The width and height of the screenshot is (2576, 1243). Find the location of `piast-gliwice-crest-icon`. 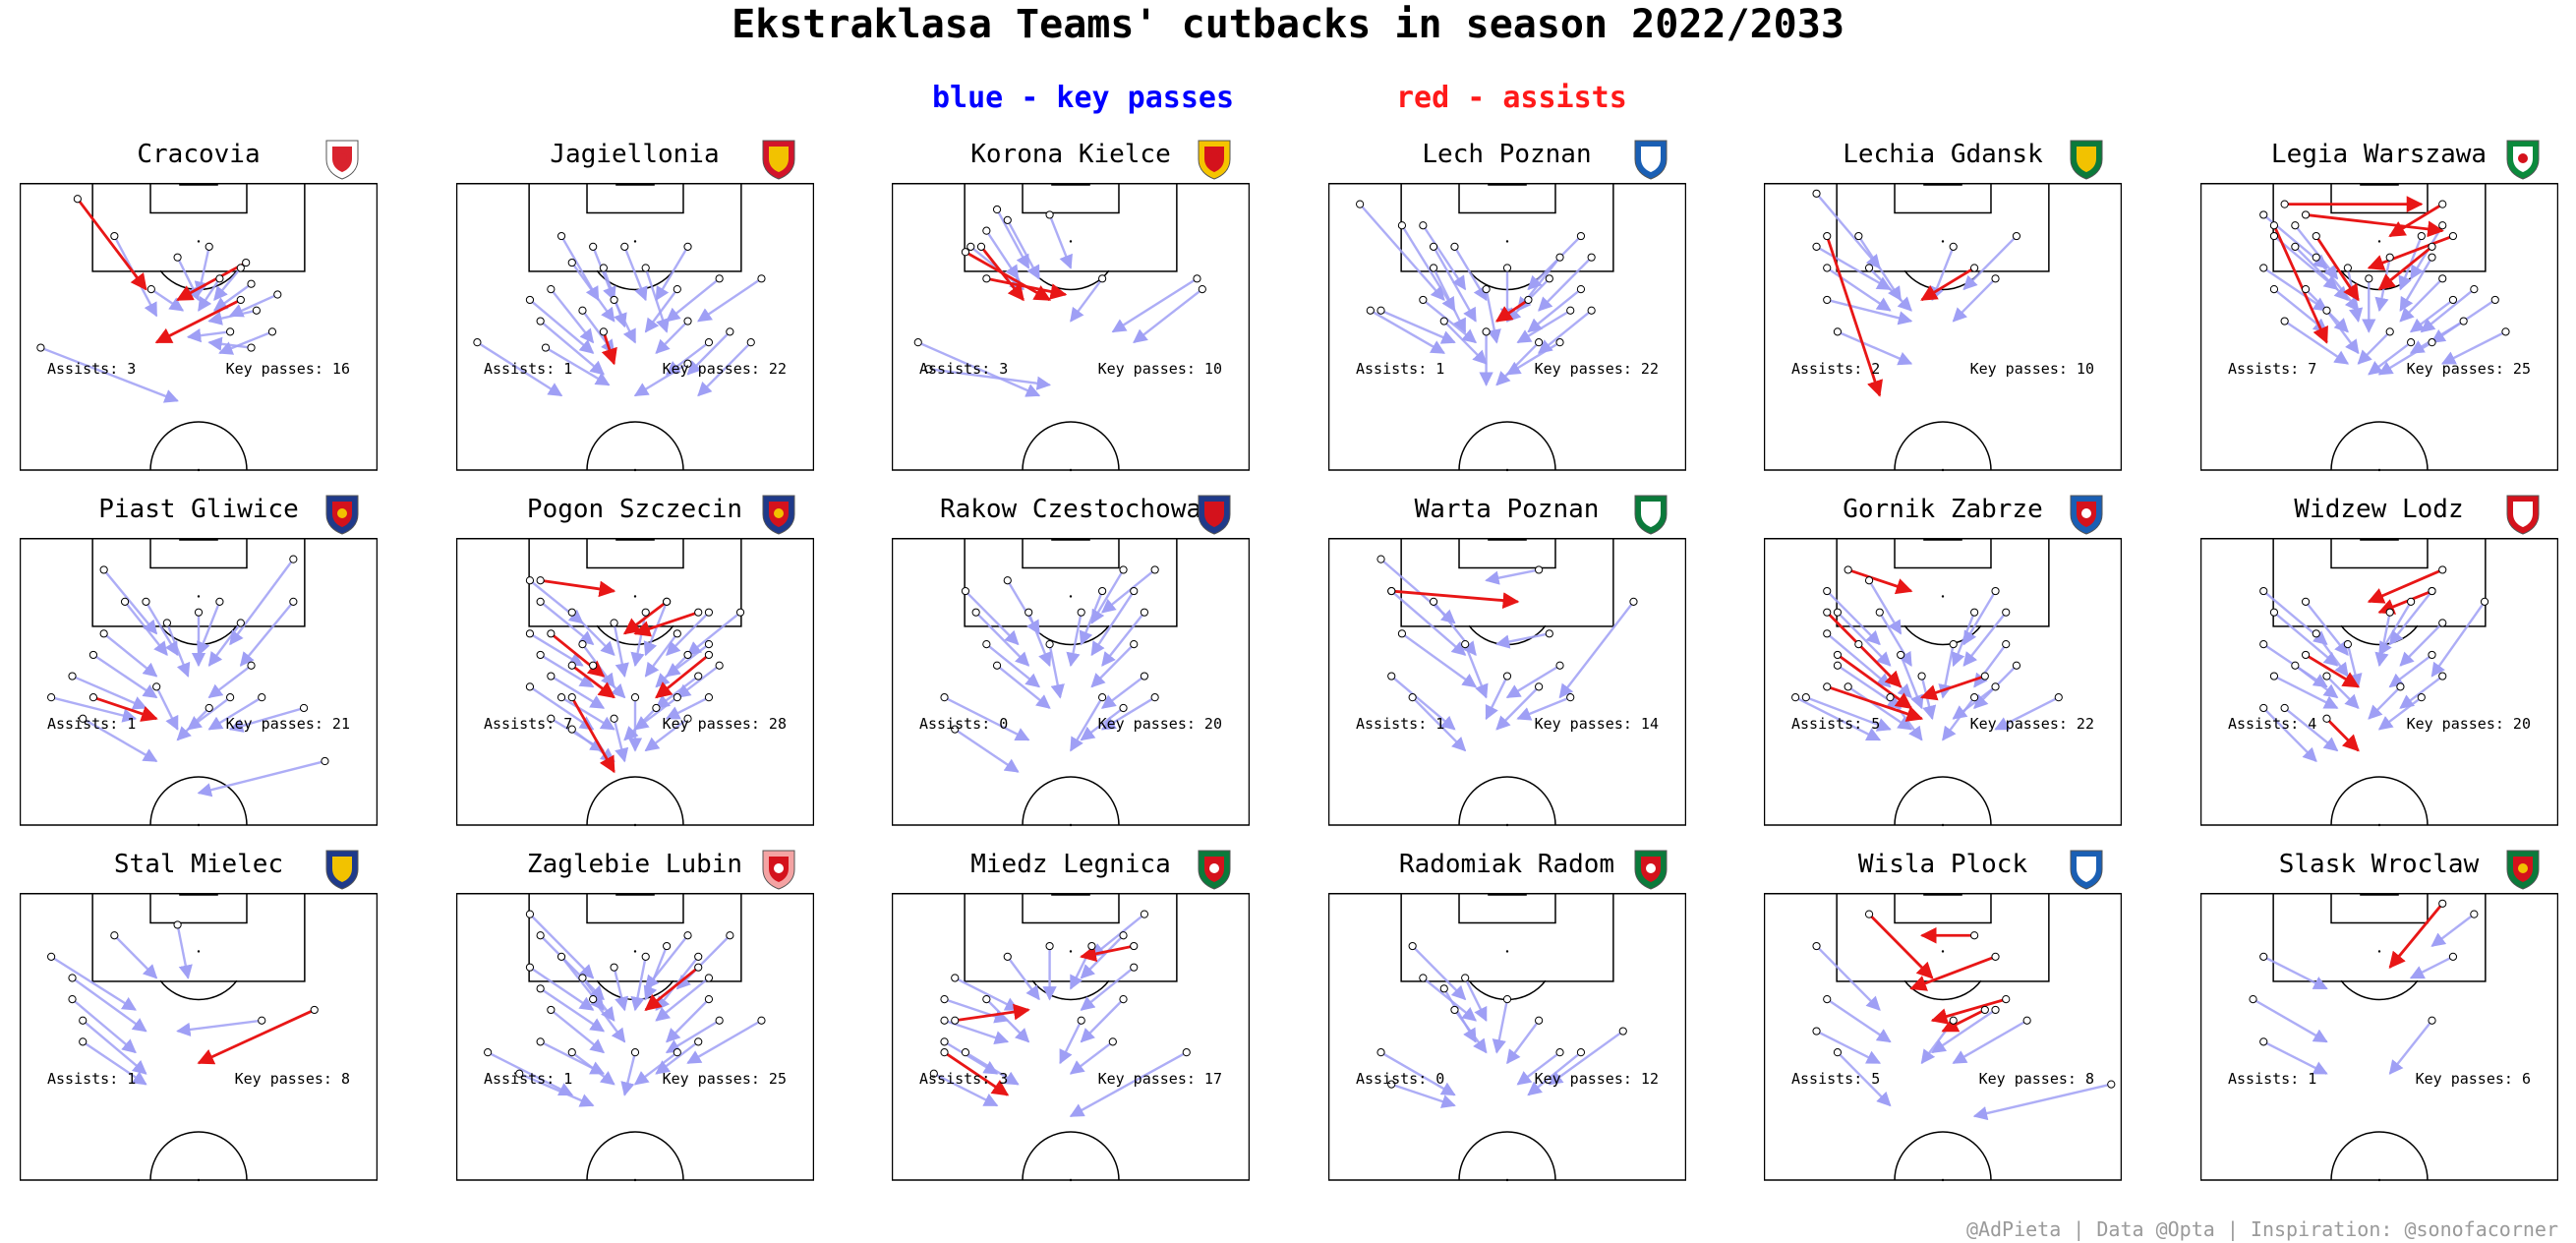

piast-gliwice-crest-icon is located at coordinates (342, 514).